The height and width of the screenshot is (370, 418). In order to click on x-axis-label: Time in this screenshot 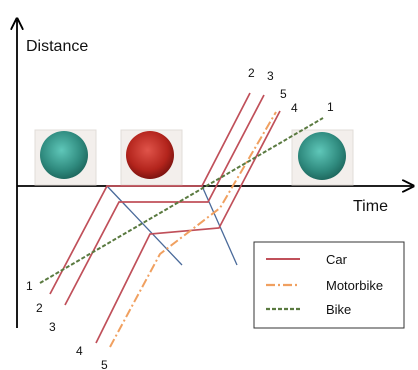, I will do `click(370, 206)`.